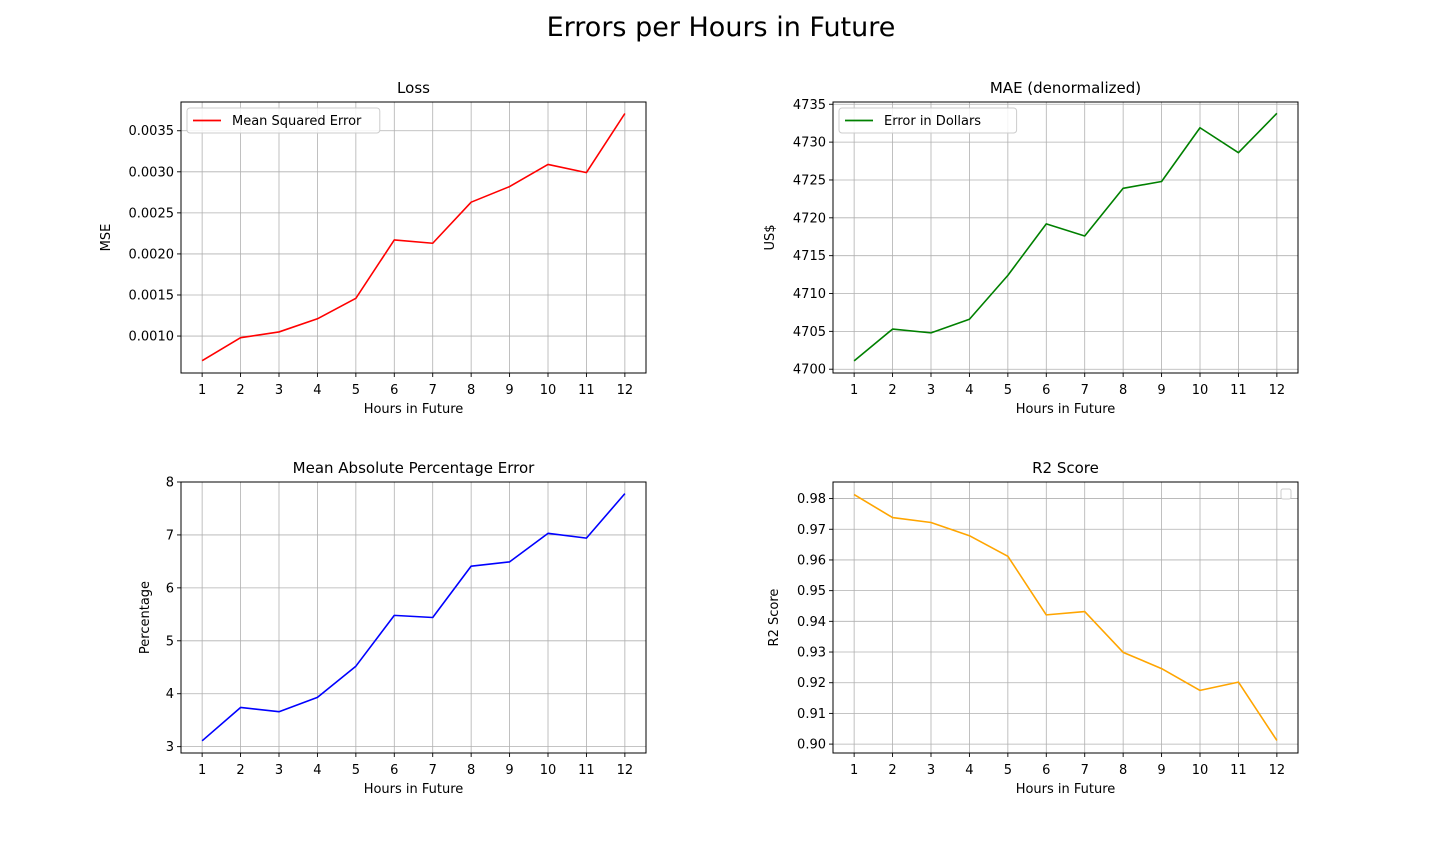 The height and width of the screenshot is (846, 1442). I want to click on y-tick-label: 4735, so click(809, 105).